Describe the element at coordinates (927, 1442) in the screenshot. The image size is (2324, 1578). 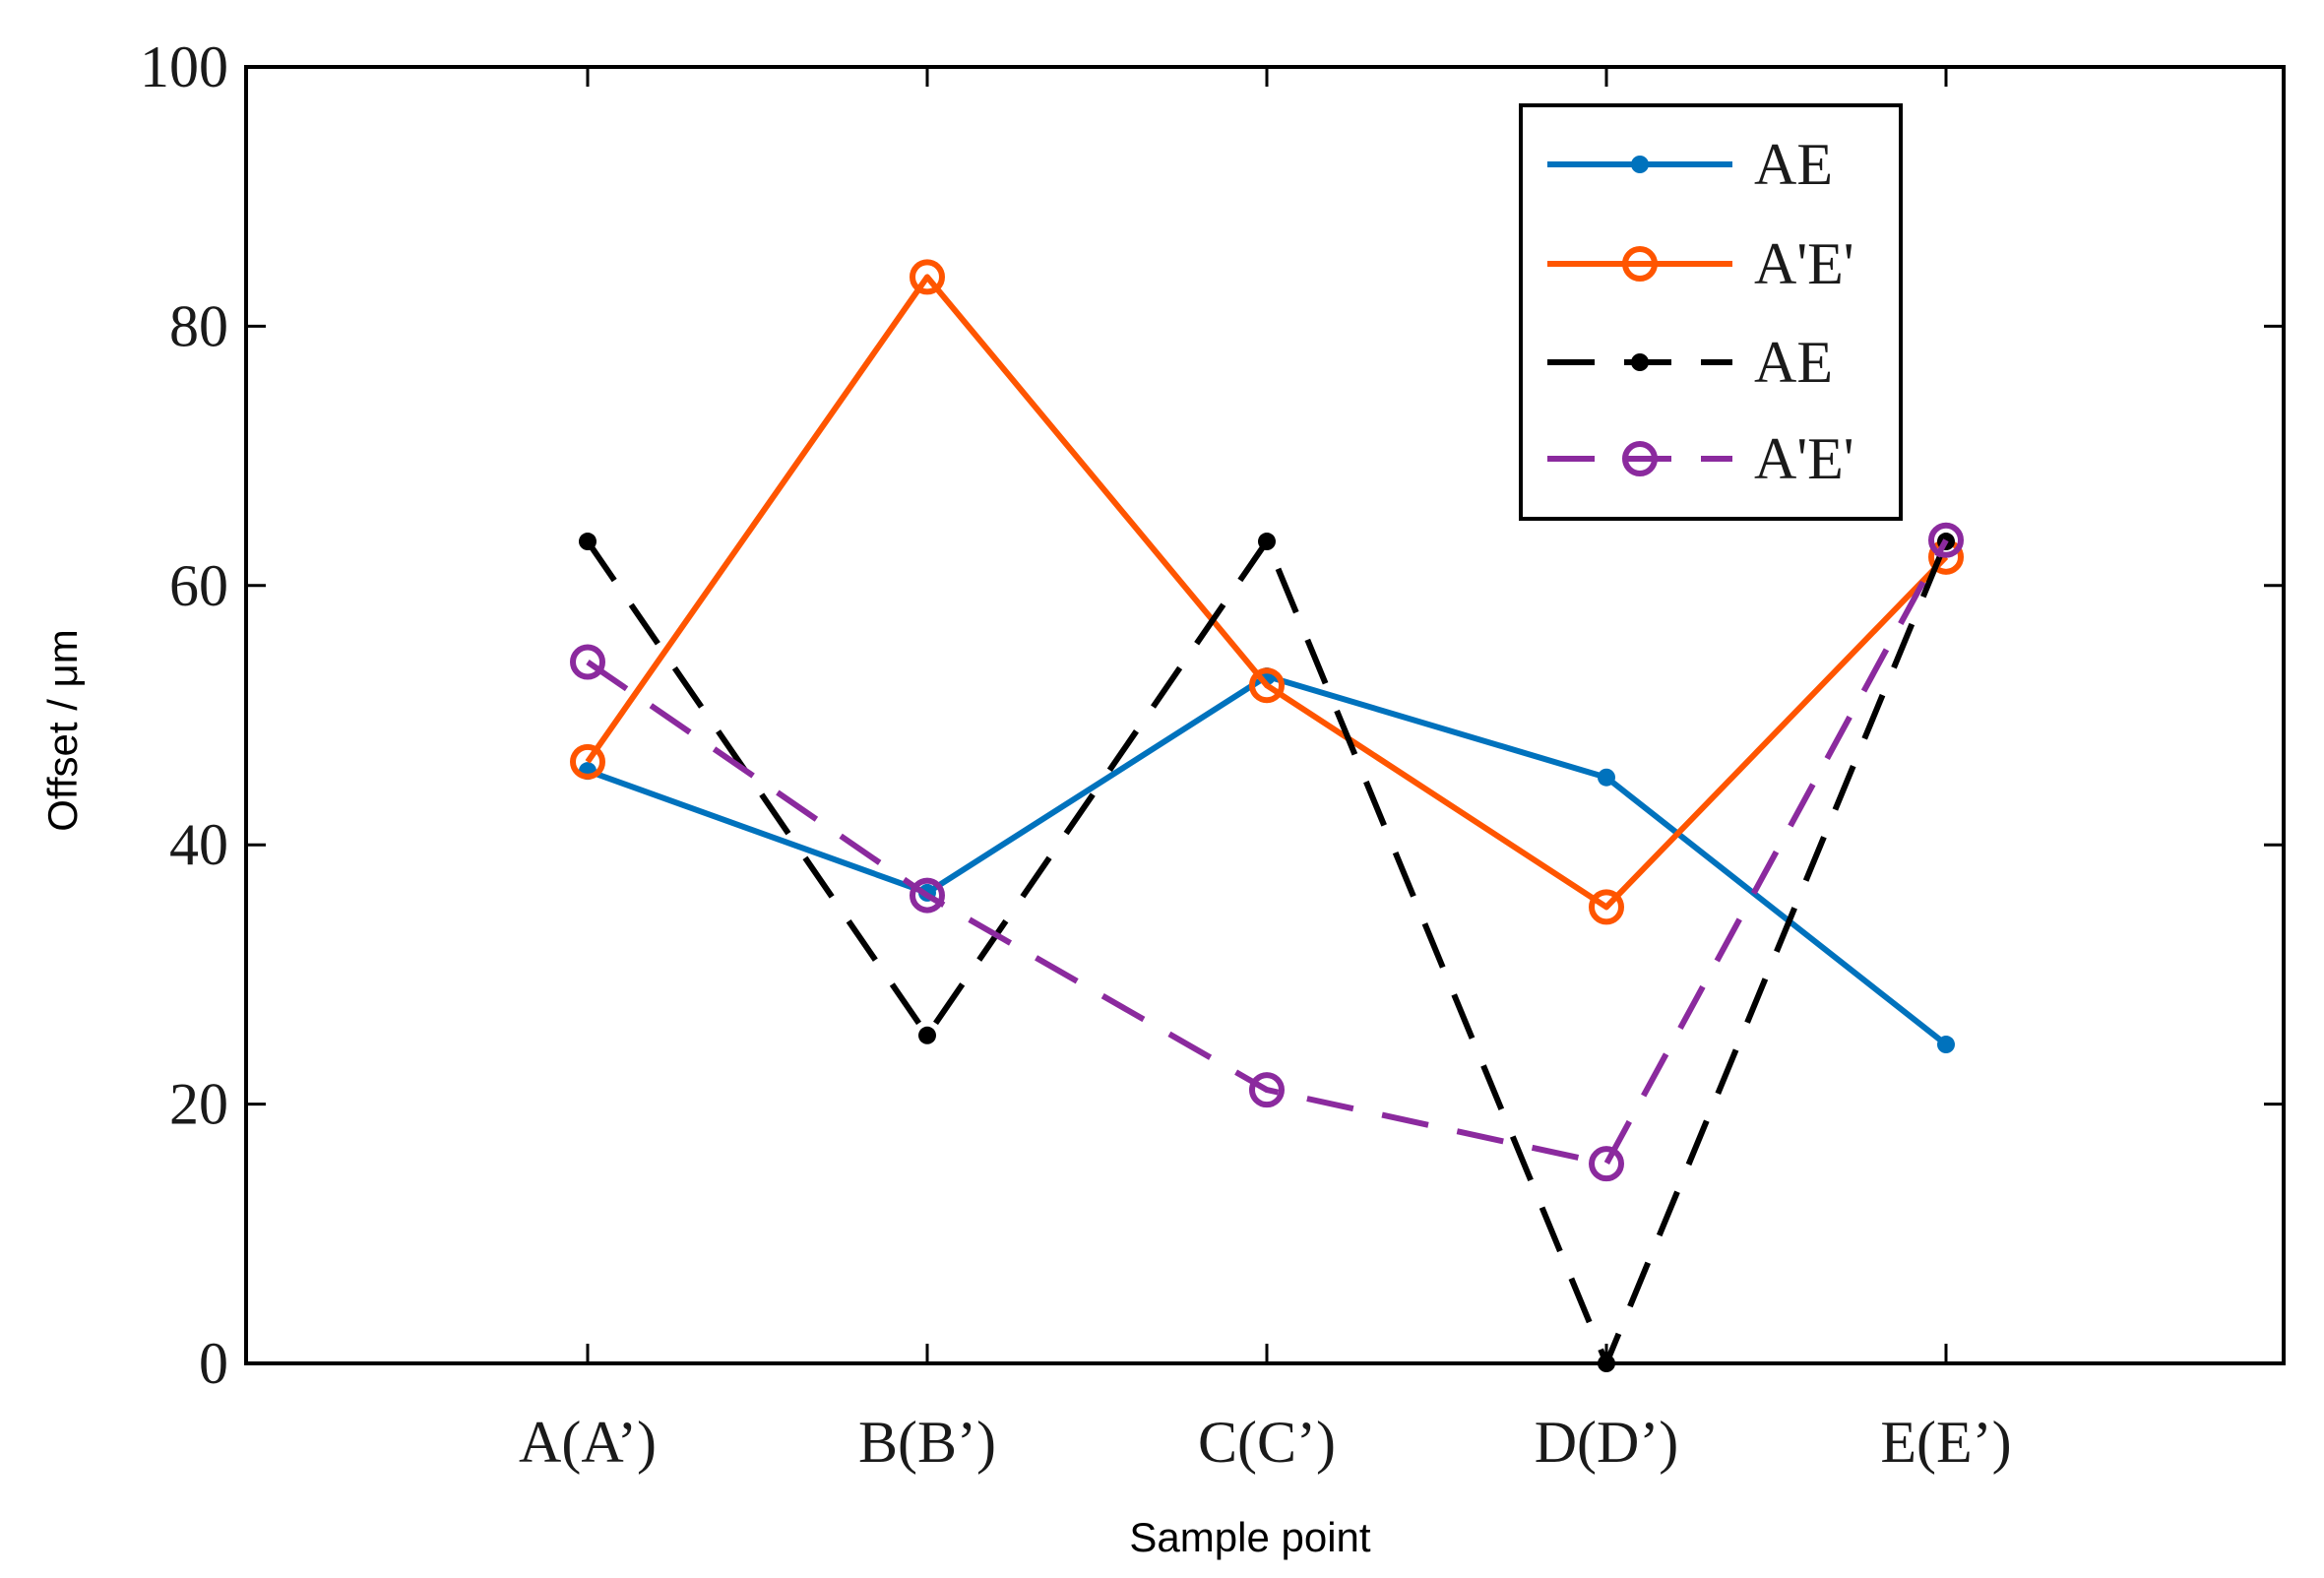
I see `x-tick-label: B(B’)` at that location.